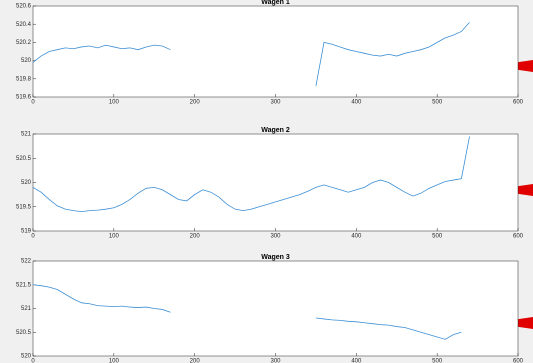 This screenshot has height=363, width=533. What do you see at coordinates (24, 207) in the screenshot?
I see `y-tick-label: 519.5` at bounding box center [24, 207].